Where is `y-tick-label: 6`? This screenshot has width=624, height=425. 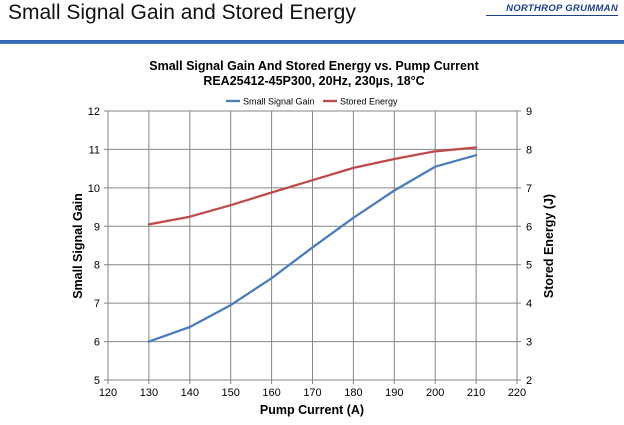
y-tick-label: 6 is located at coordinates (97, 343).